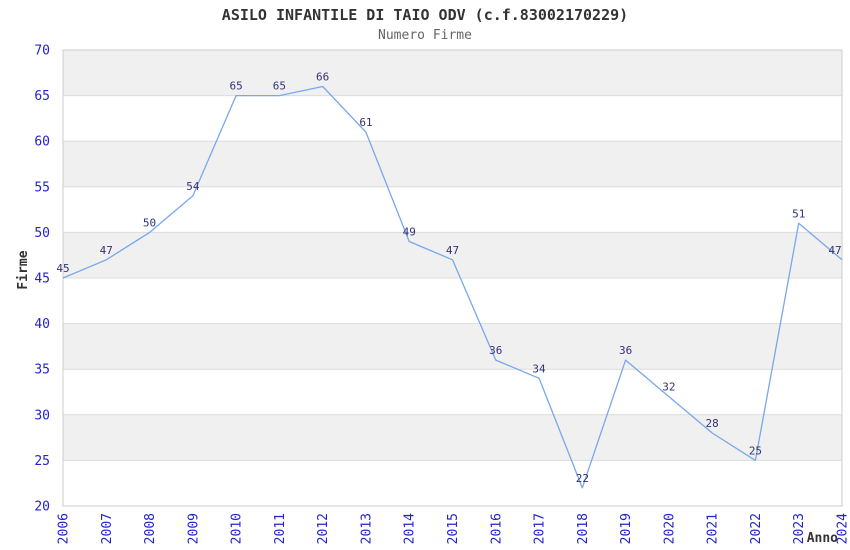  What do you see at coordinates (582, 478) in the screenshot?
I see `data-label: 22` at bounding box center [582, 478].